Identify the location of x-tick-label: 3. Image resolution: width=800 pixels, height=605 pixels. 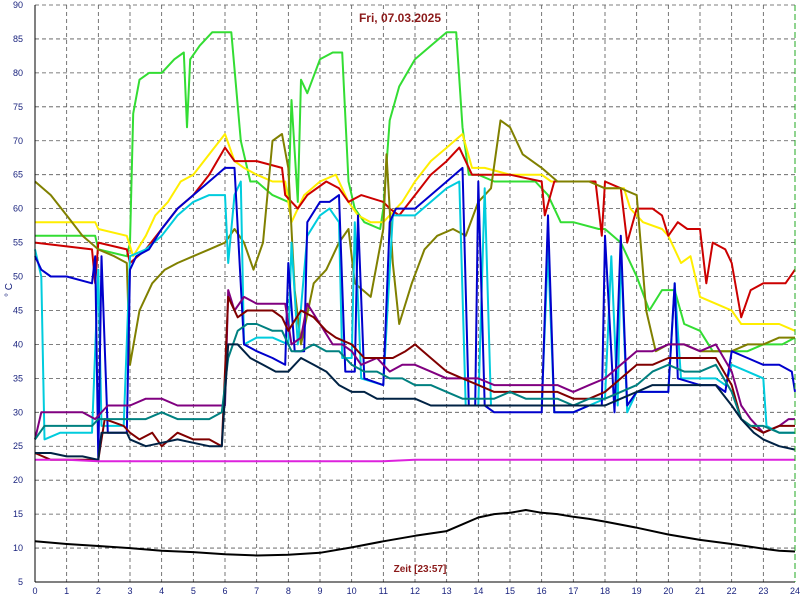
(129, 591).